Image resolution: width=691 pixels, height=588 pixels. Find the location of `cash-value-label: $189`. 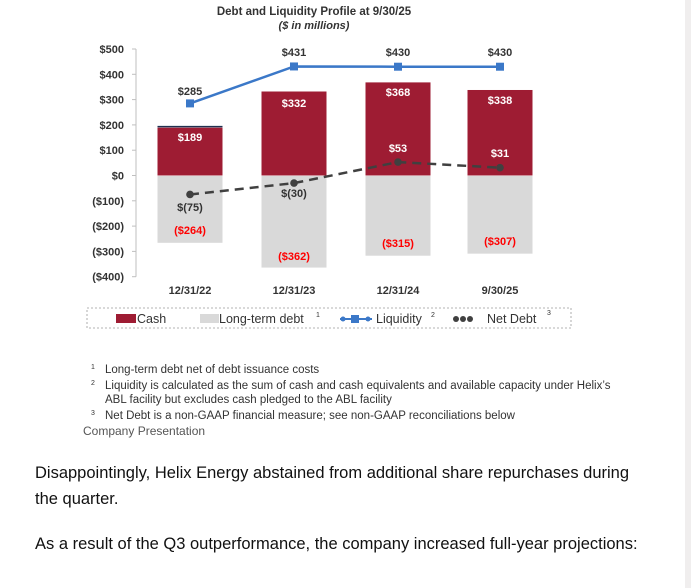

cash-value-label: $189 is located at coordinates (190, 138).